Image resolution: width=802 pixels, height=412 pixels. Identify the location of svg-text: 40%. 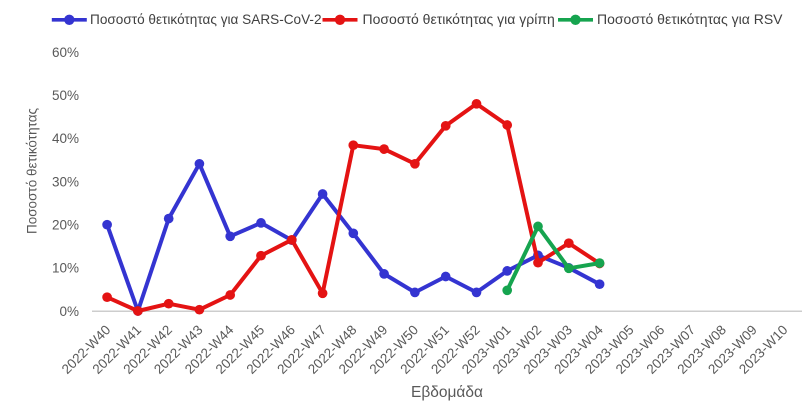
(65, 138).